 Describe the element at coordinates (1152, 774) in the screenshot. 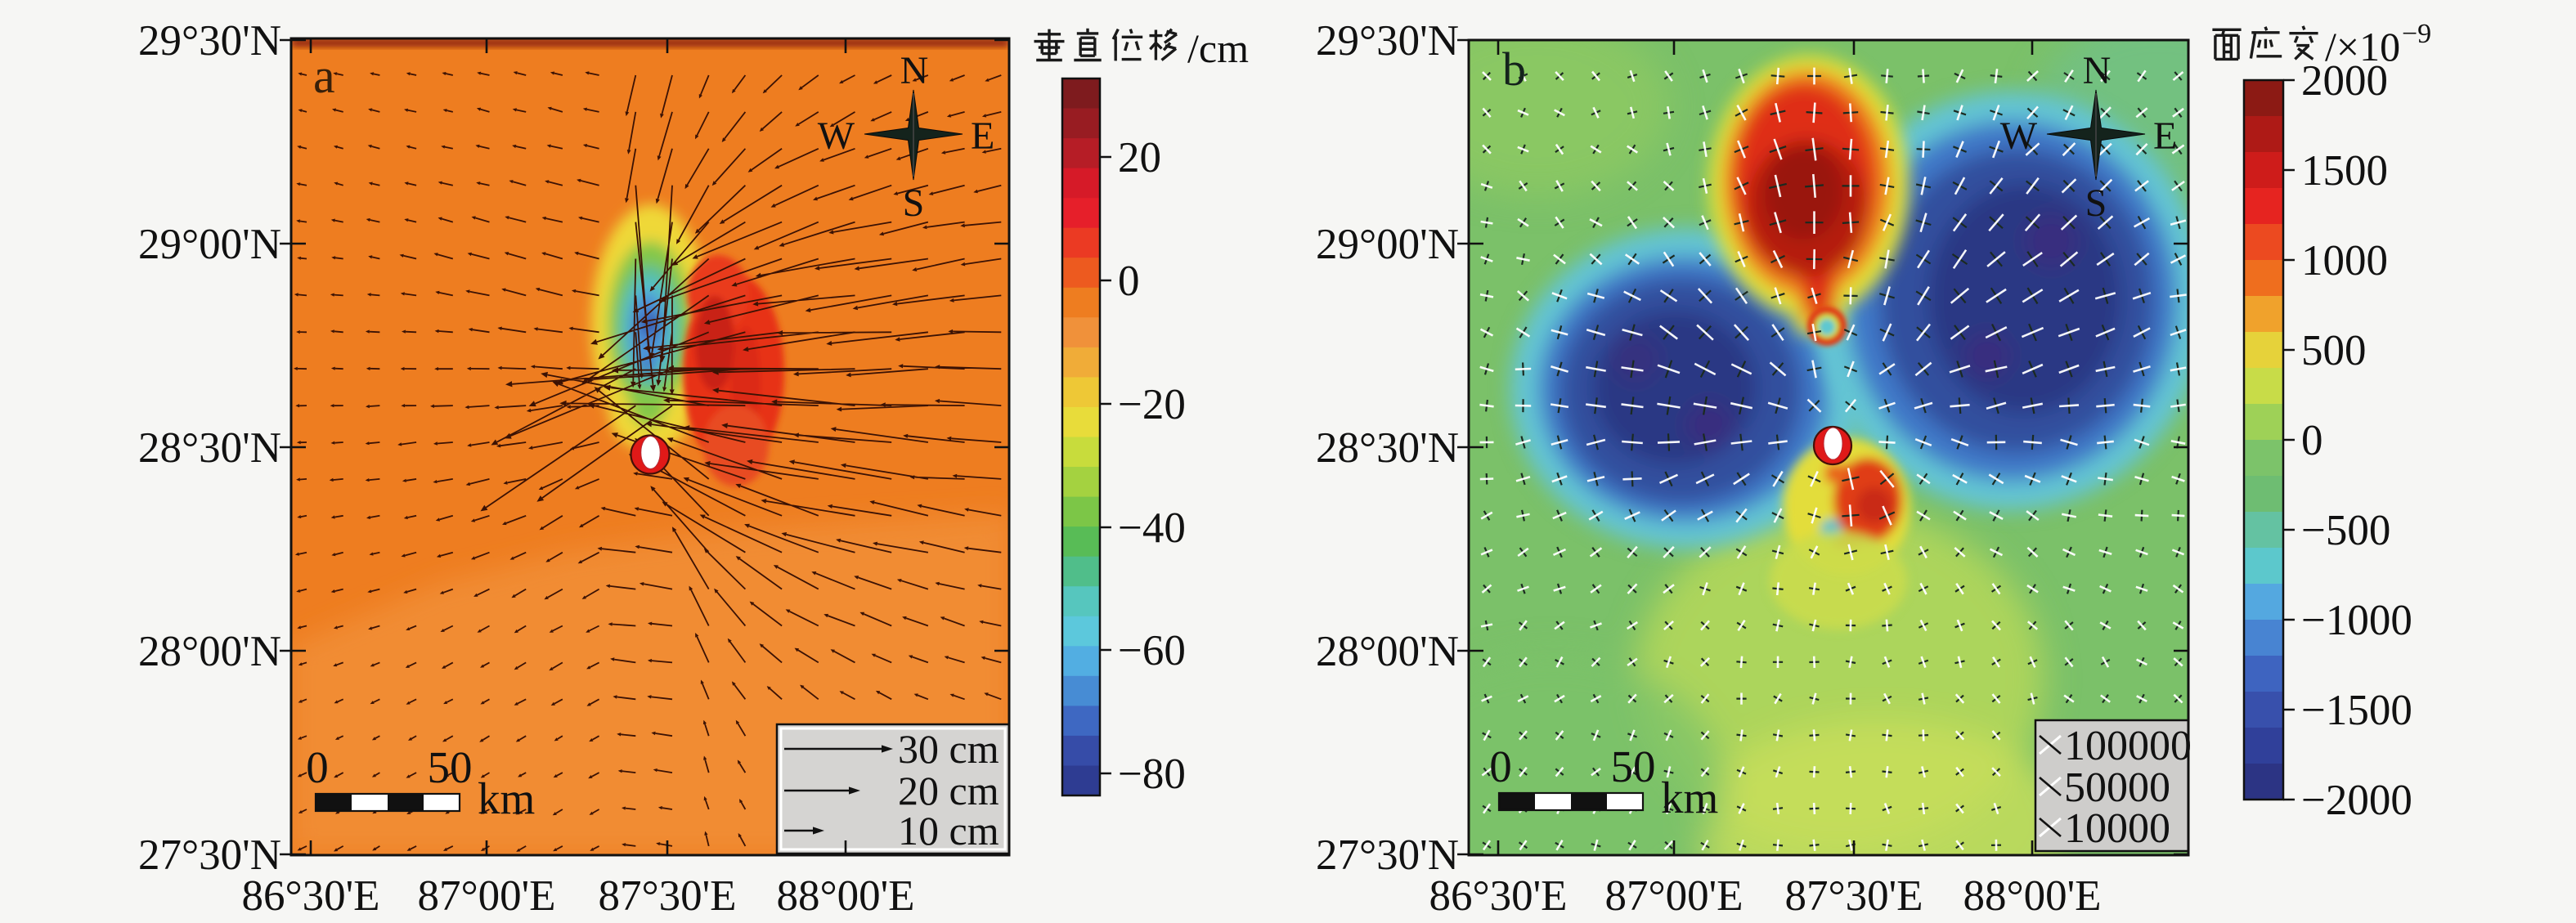

I see `svg-text: −80` at that location.